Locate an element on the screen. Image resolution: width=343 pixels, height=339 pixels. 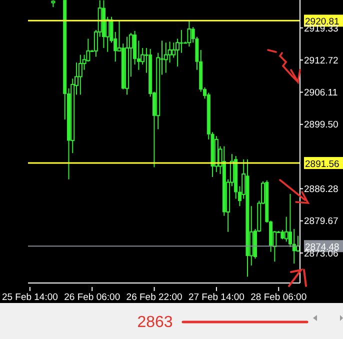
x-tick-label: 28 Feb 06:00 is located at coordinates (278, 297).